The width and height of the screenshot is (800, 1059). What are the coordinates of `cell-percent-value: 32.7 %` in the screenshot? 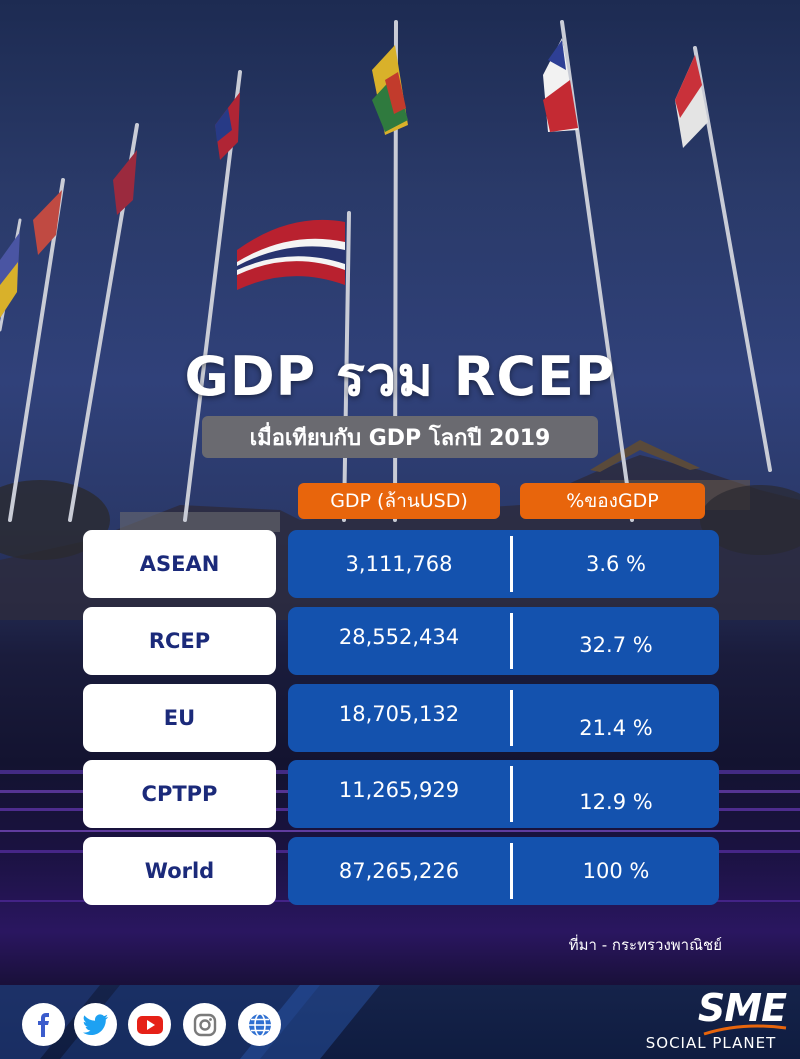 It's located at (616, 645).